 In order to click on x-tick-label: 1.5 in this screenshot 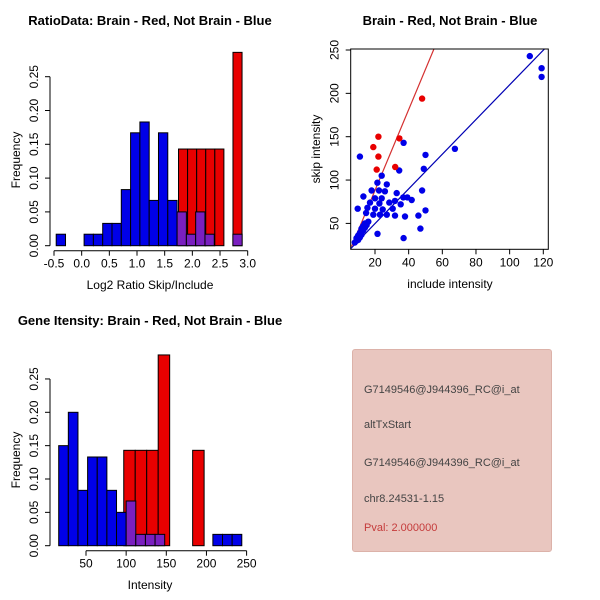, I will do `click(164, 264)`.